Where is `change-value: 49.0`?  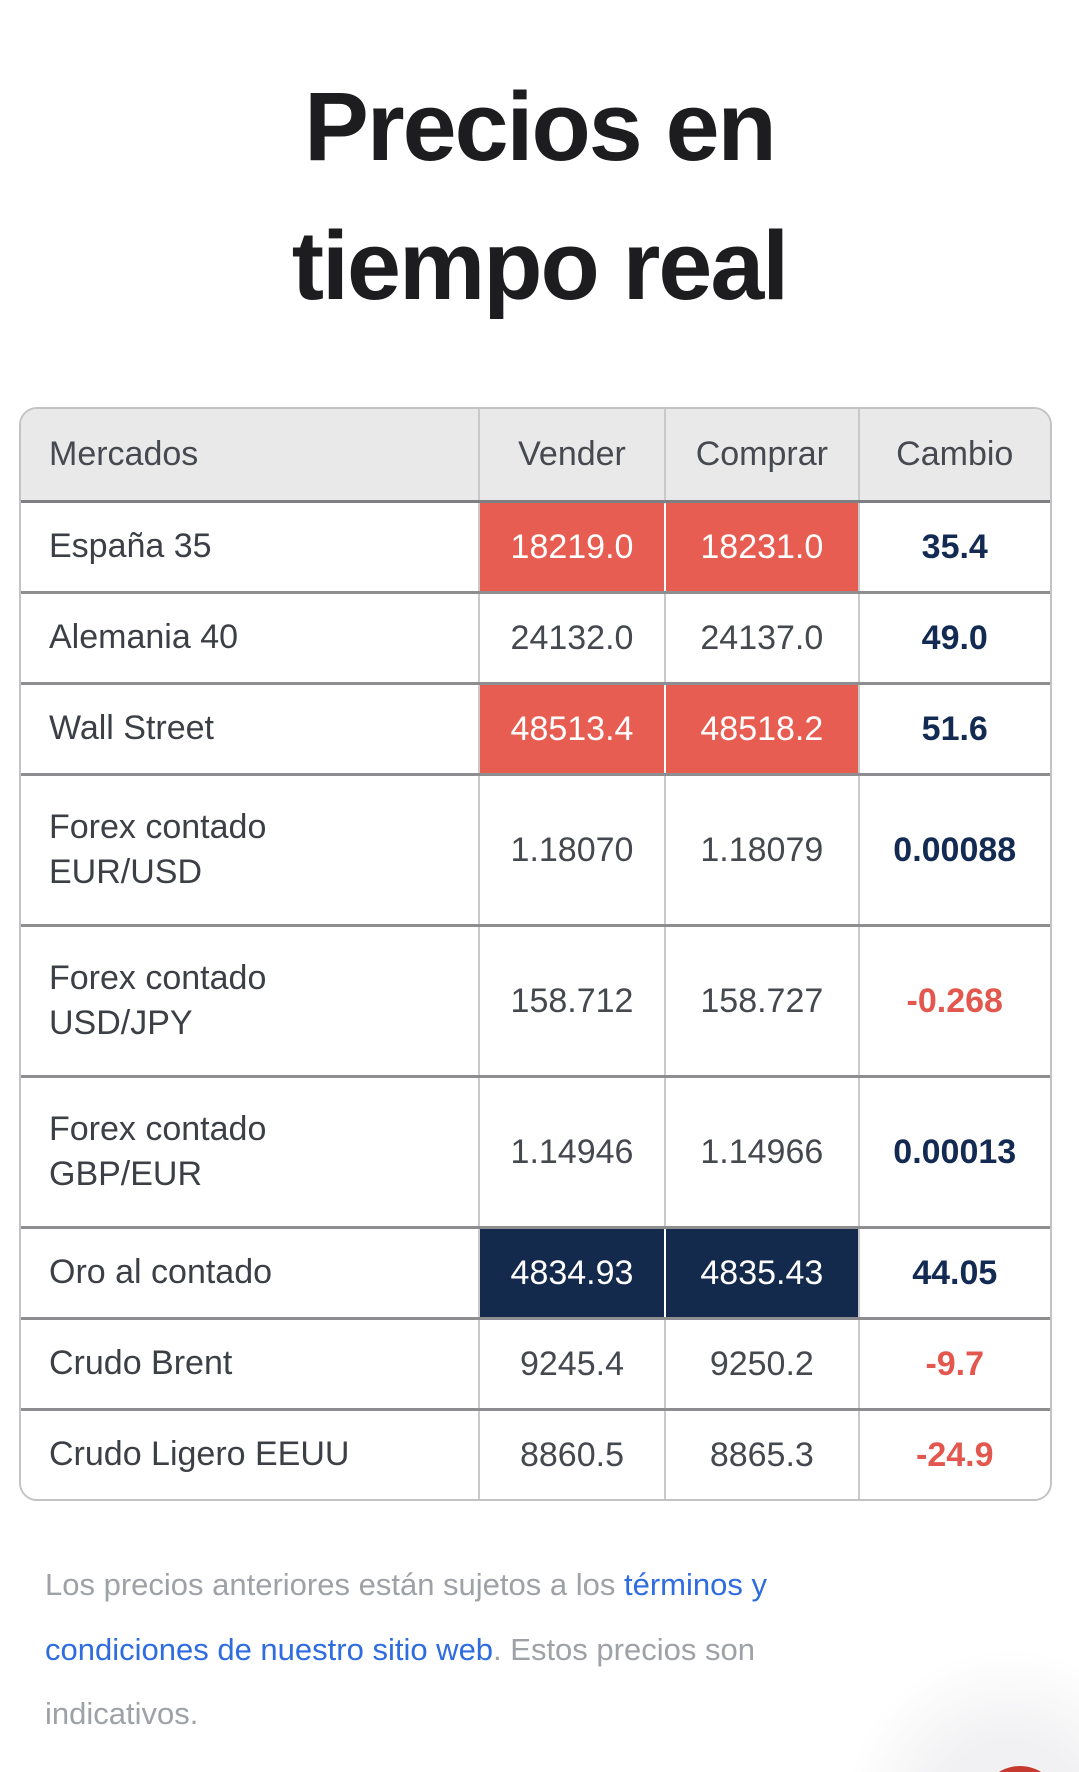 change-value: 49.0 is located at coordinates (953, 638).